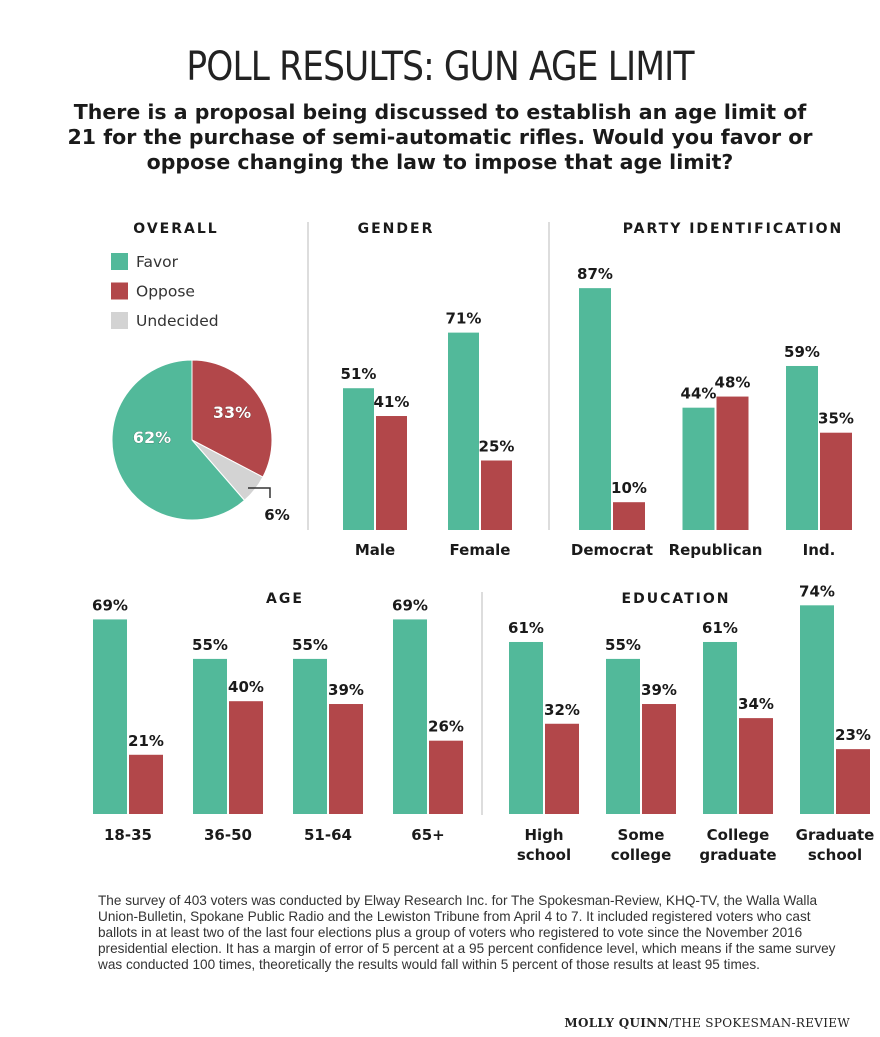  I want to click on party-category-ind: Ind., so click(819, 550).